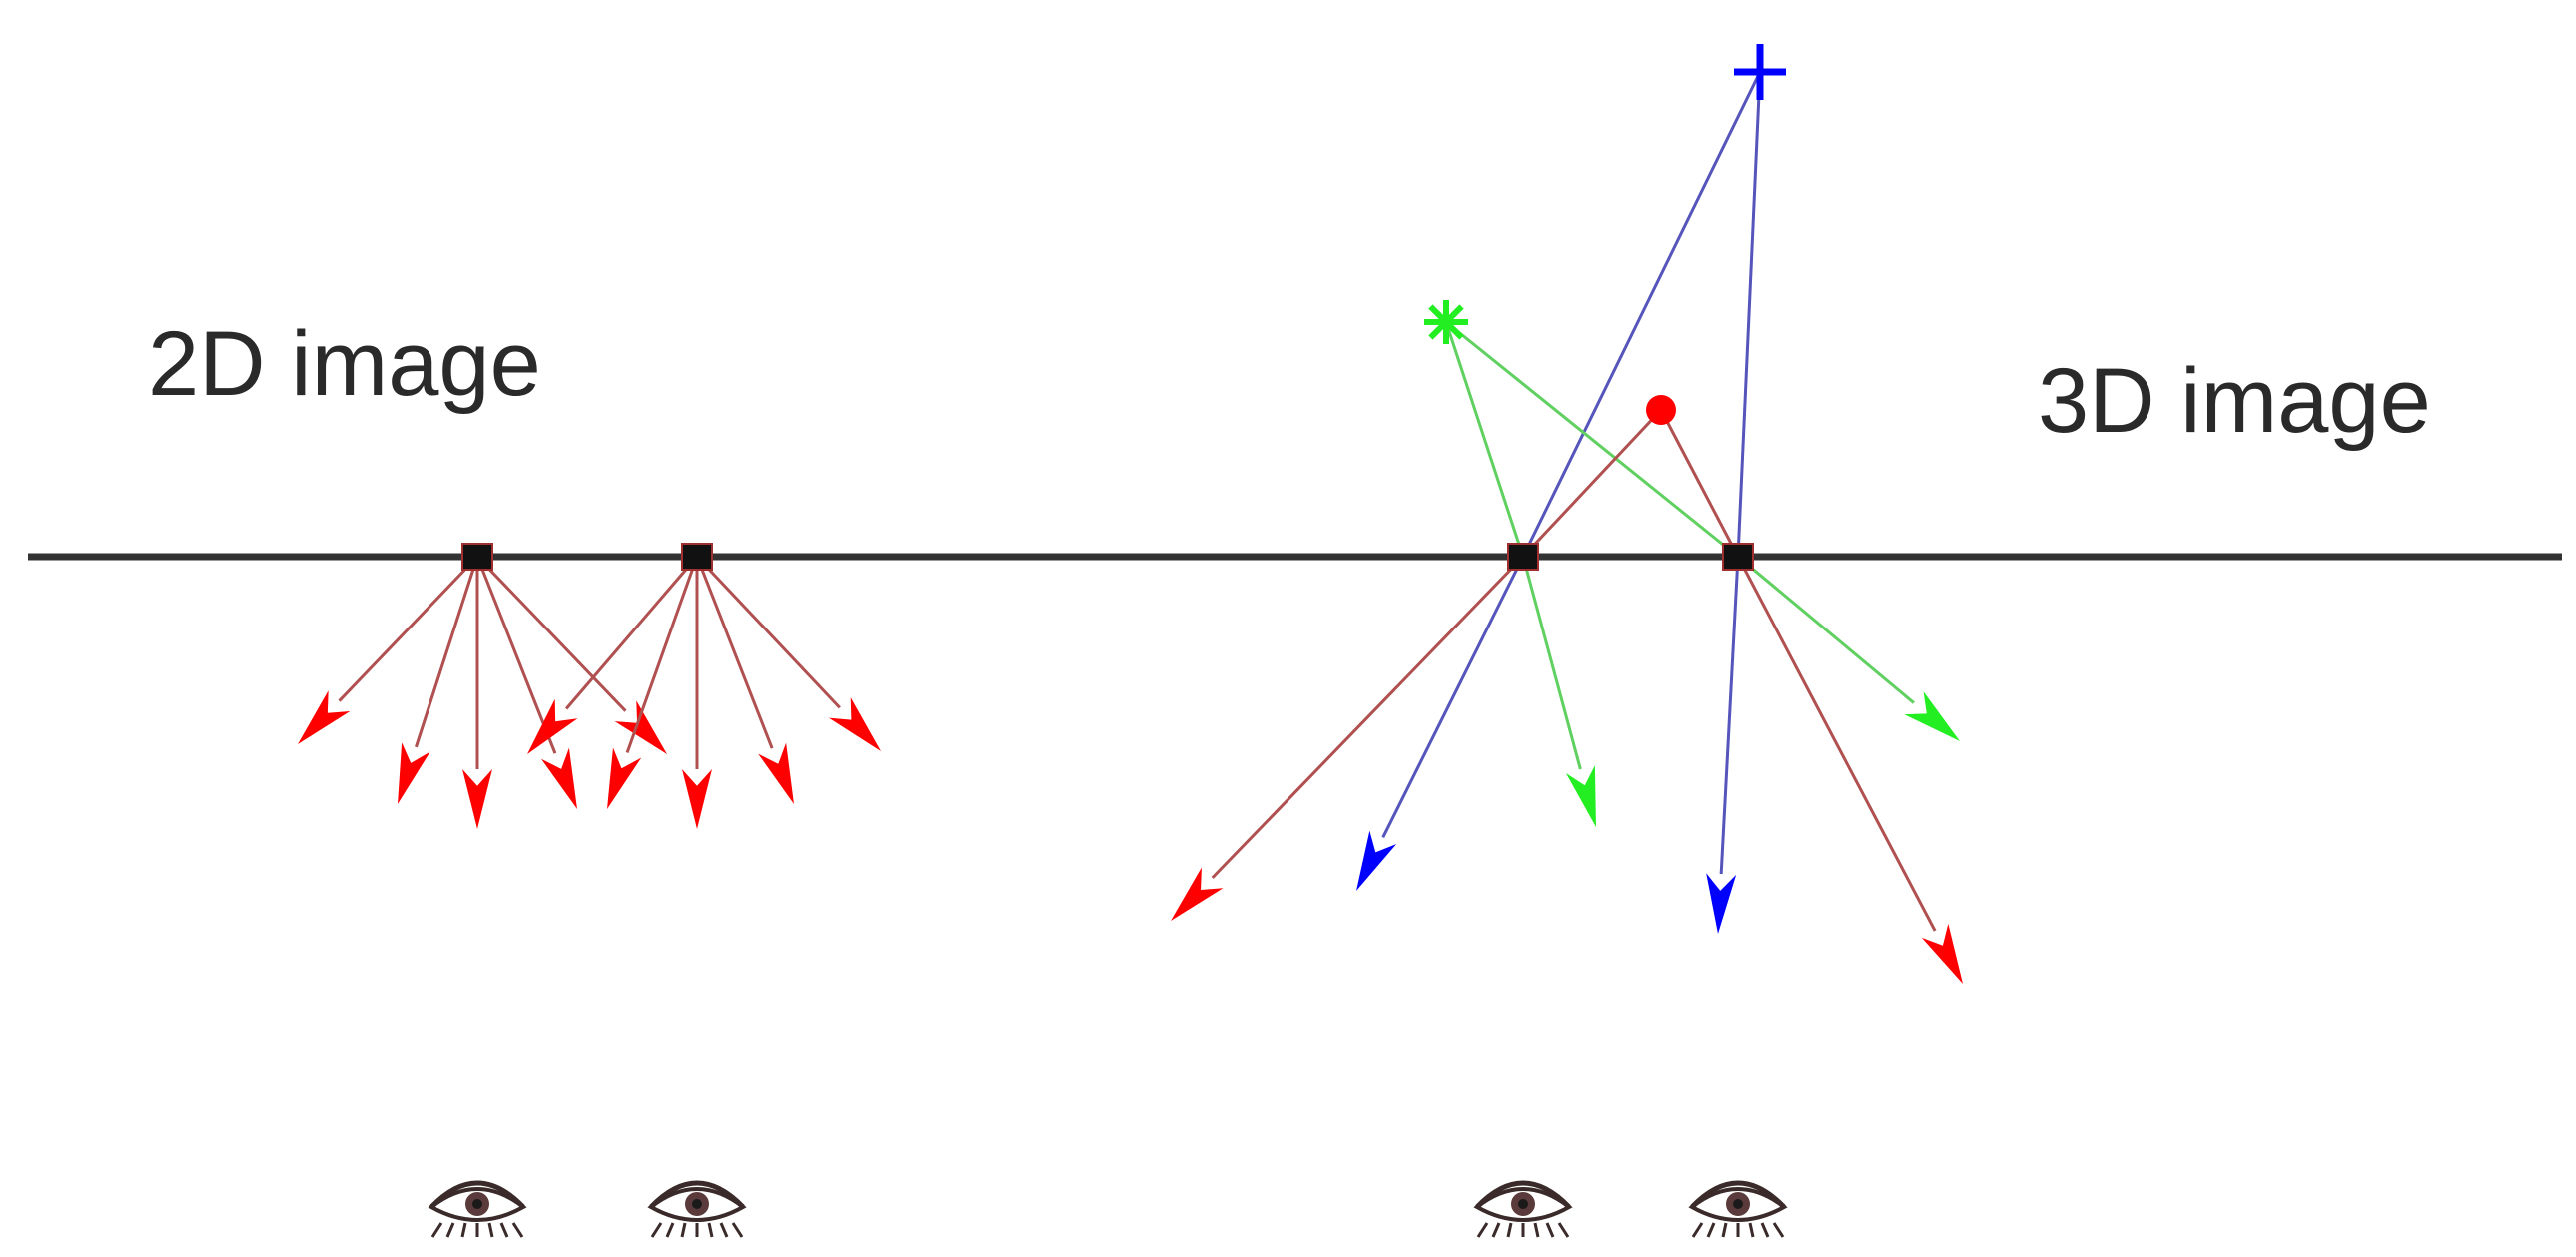  Describe the element at coordinates (1108, 1209) in the screenshot. I see `eyes-group` at that location.